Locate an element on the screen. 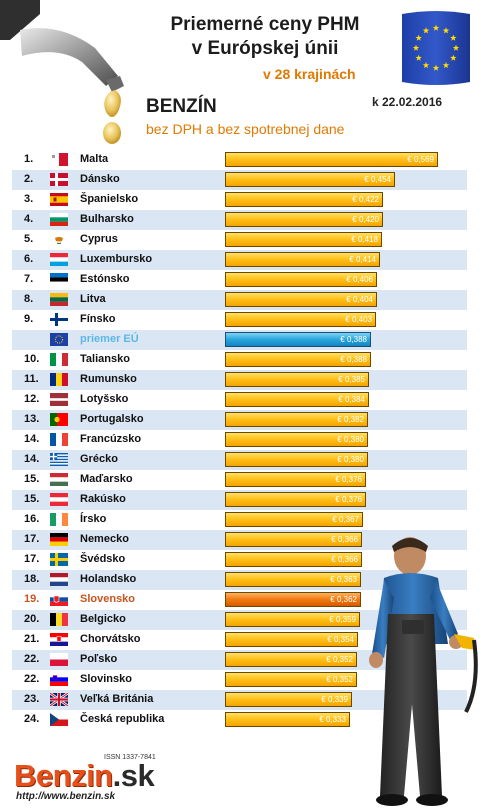 This screenshot has width=480, height=810. price-label: € 0,362 is located at coordinates (343, 599).